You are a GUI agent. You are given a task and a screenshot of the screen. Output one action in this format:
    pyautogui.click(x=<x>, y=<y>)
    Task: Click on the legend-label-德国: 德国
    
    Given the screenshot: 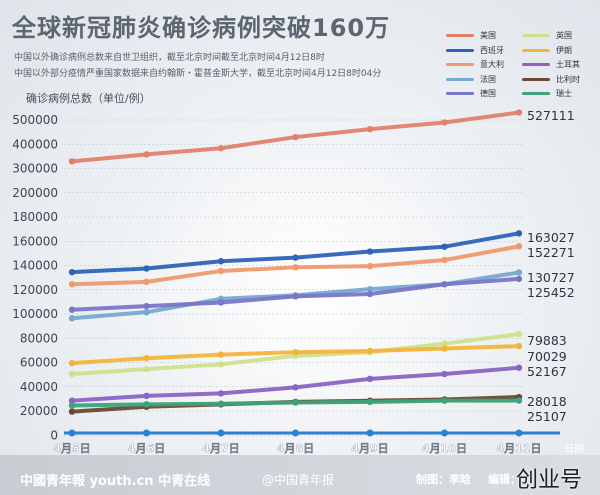 What is the action you would take?
    pyautogui.click(x=488, y=93)
    